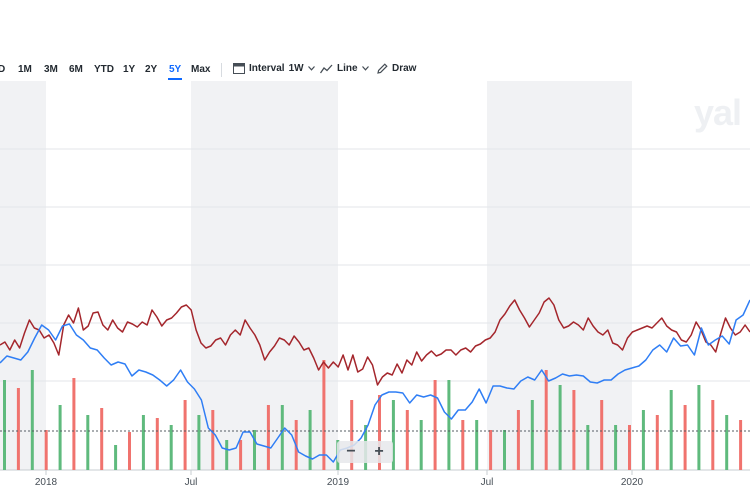 This screenshot has width=750, height=500. Describe the element at coordinates (365, 452) in the screenshot. I see `zoom-control: − +` at that location.